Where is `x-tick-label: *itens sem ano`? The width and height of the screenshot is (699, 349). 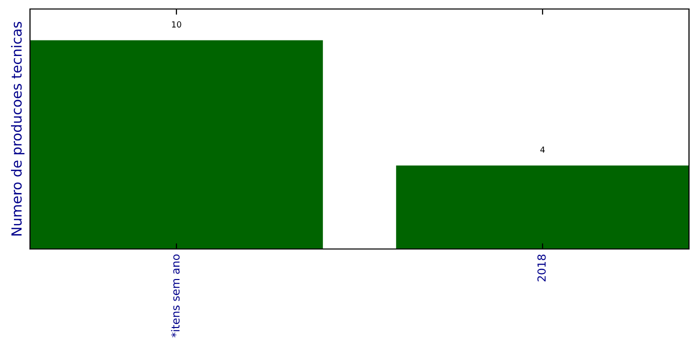 x-tick-label: *itens sem ano is located at coordinates (175, 296).